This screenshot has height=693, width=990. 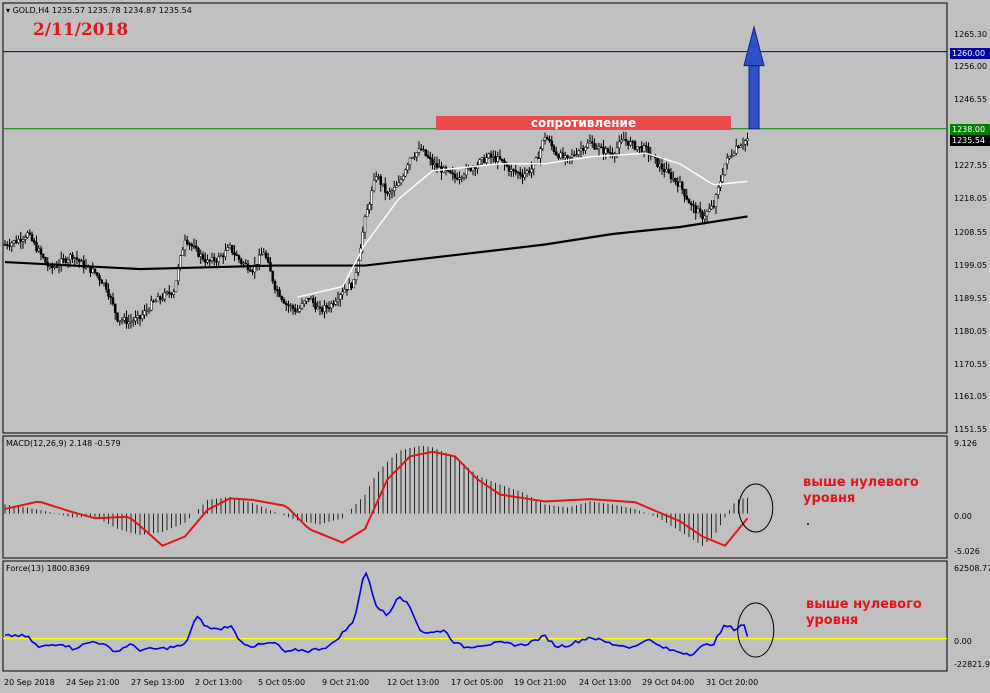 I want to click on menu-triangle-icon: ▾, so click(x=8, y=10).